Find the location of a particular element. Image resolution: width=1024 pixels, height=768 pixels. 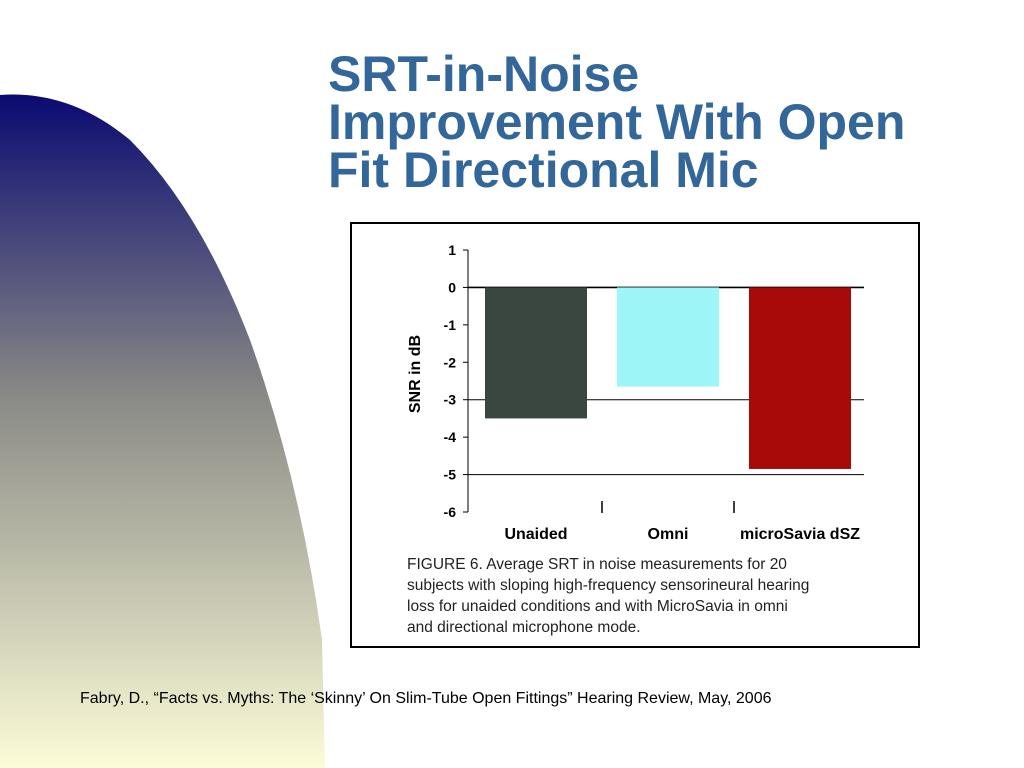

bars-layer is located at coordinates (668, 378).